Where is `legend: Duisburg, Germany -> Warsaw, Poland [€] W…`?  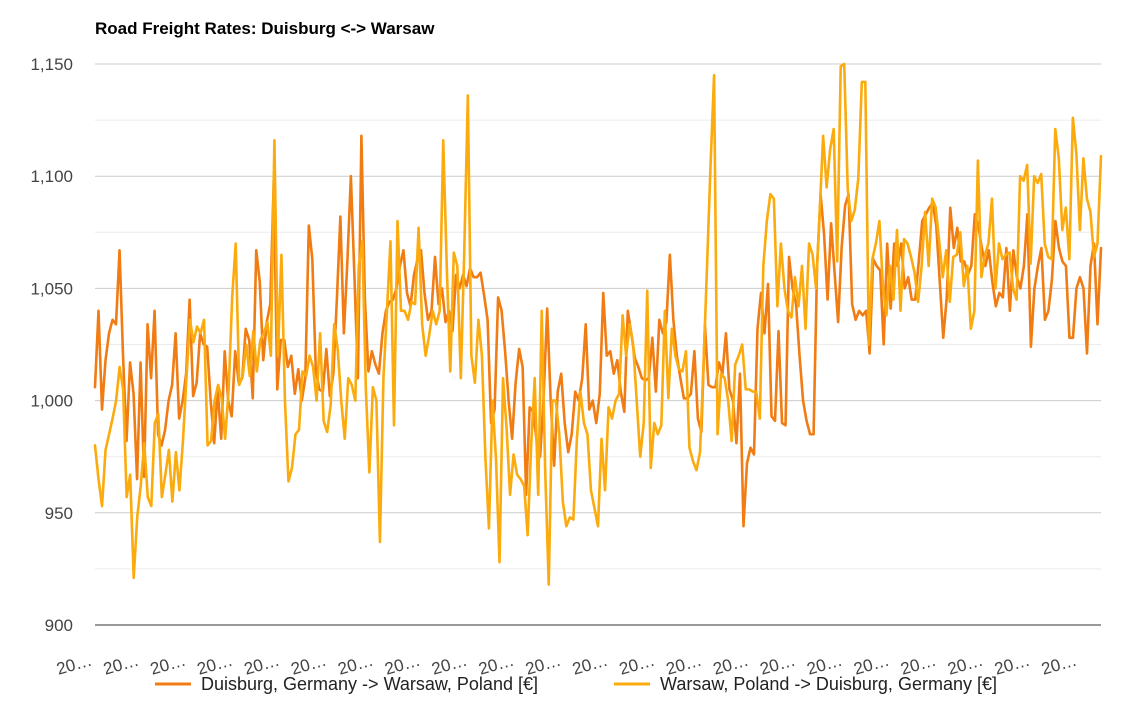
legend: Duisburg, Germany -> Warsaw, Poland [€] W… is located at coordinates (576, 684).